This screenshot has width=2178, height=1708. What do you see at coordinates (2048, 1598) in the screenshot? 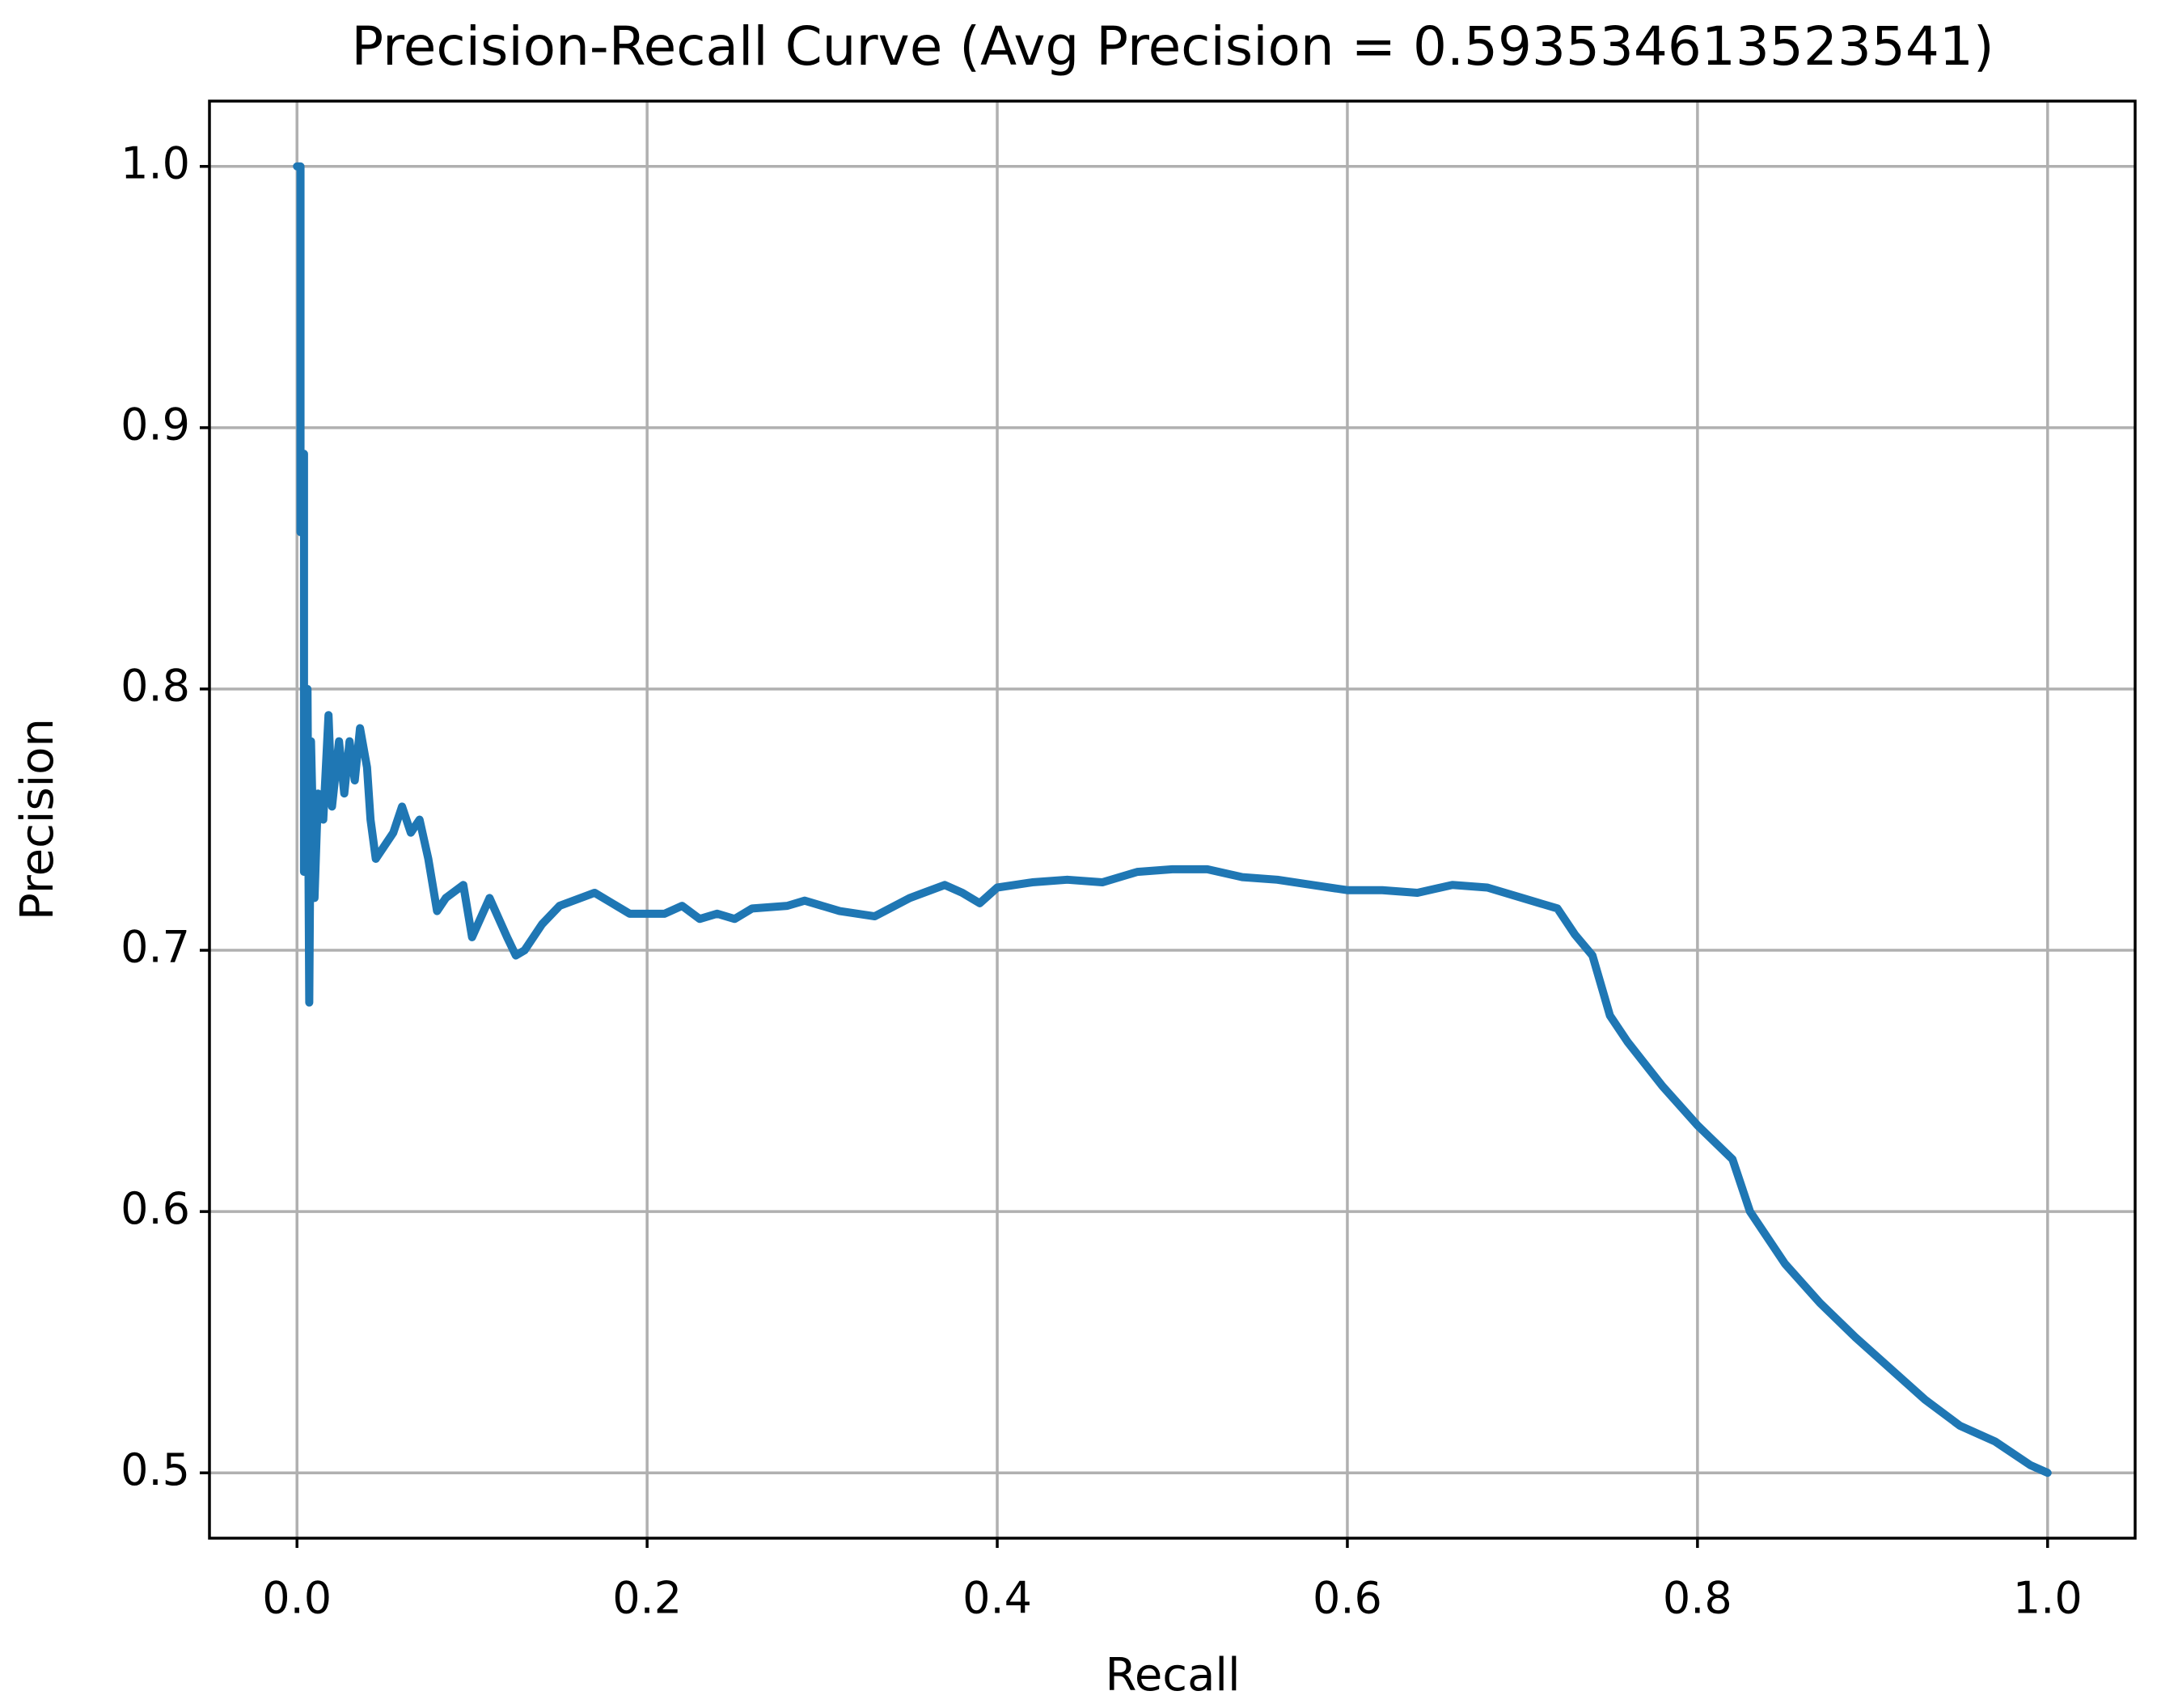
I see `x-tick-label: 1.0` at bounding box center [2048, 1598].